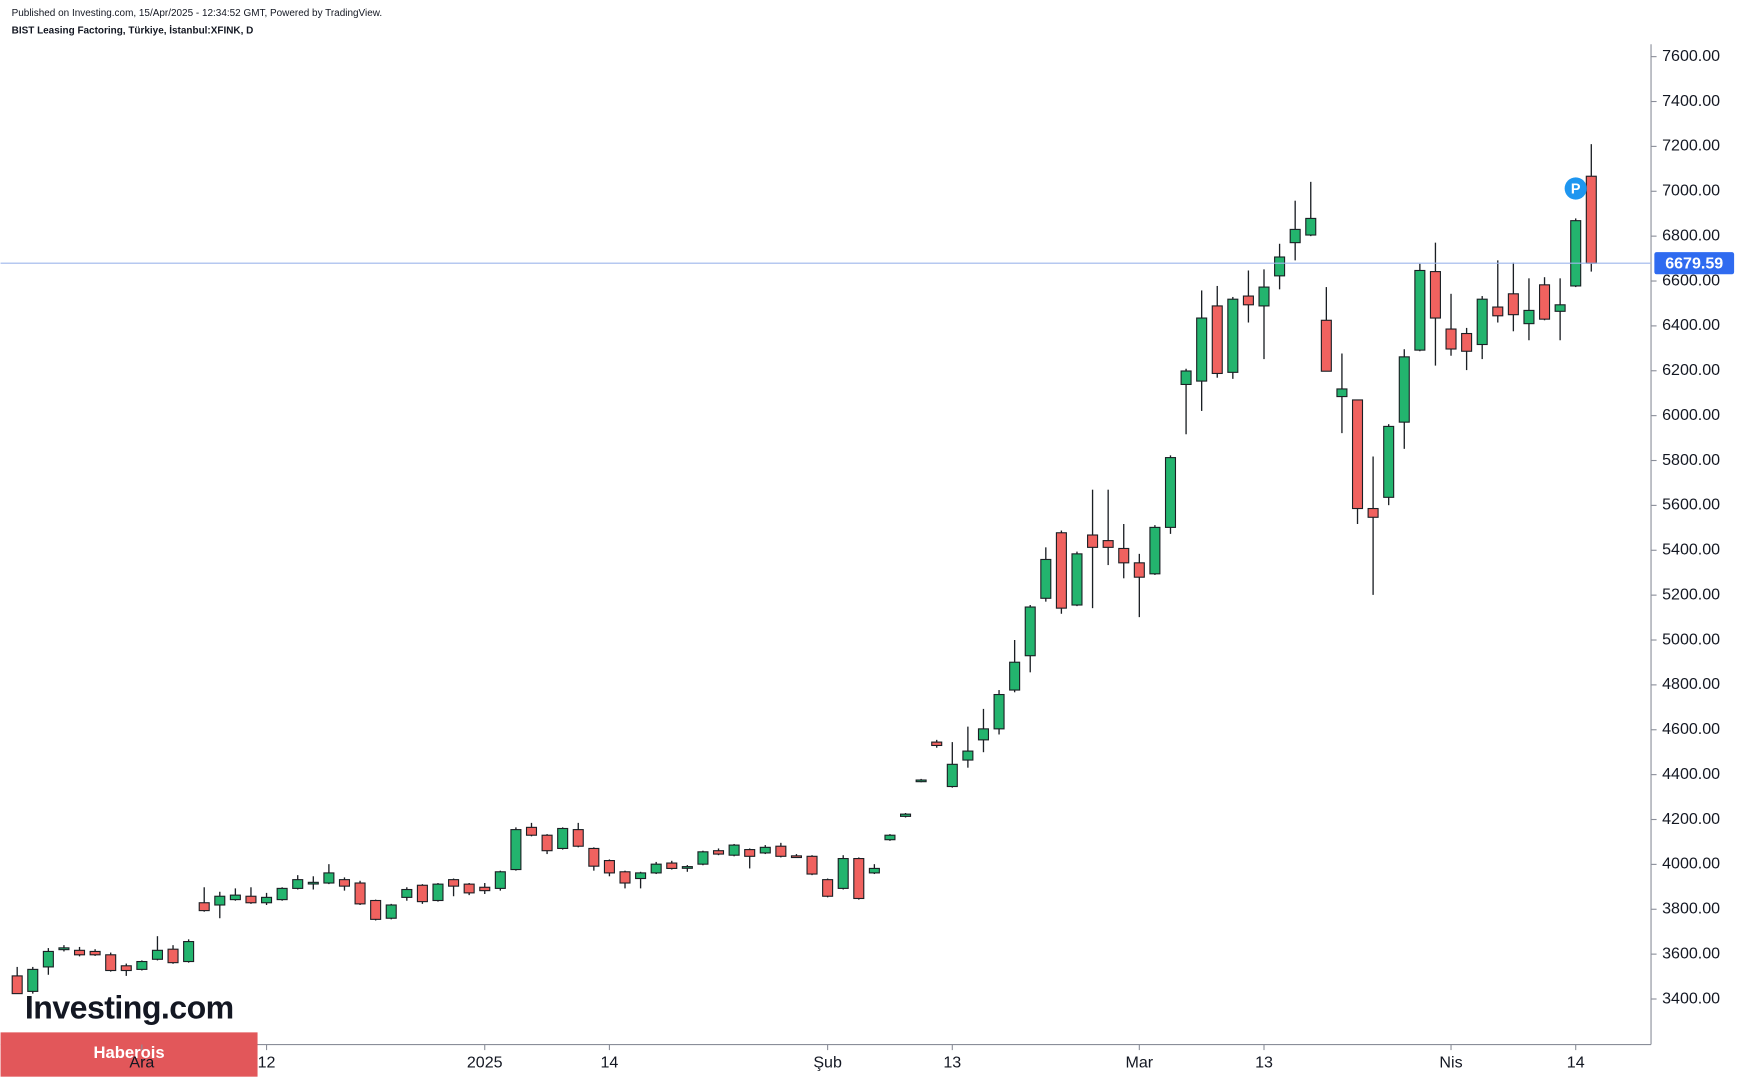  What do you see at coordinates (1691, 864) in the screenshot?
I see `y-tick-label: 4000.00` at bounding box center [1691, 864].